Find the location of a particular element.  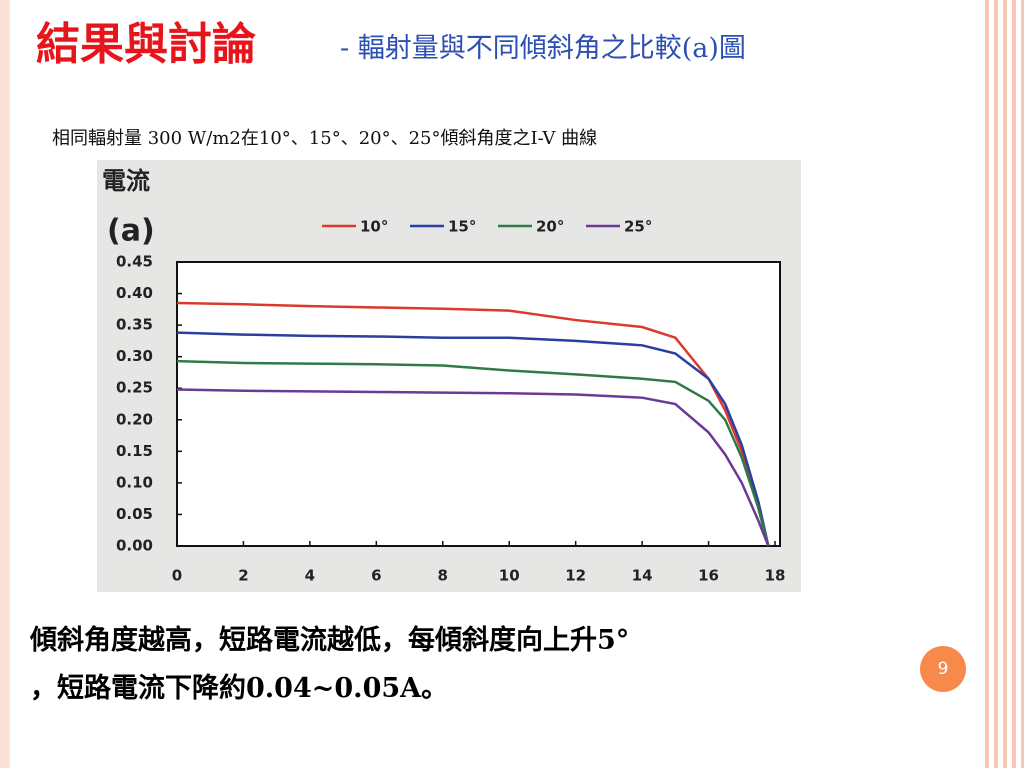

x-tick-label: 18 is located at coordinates (775, 576).